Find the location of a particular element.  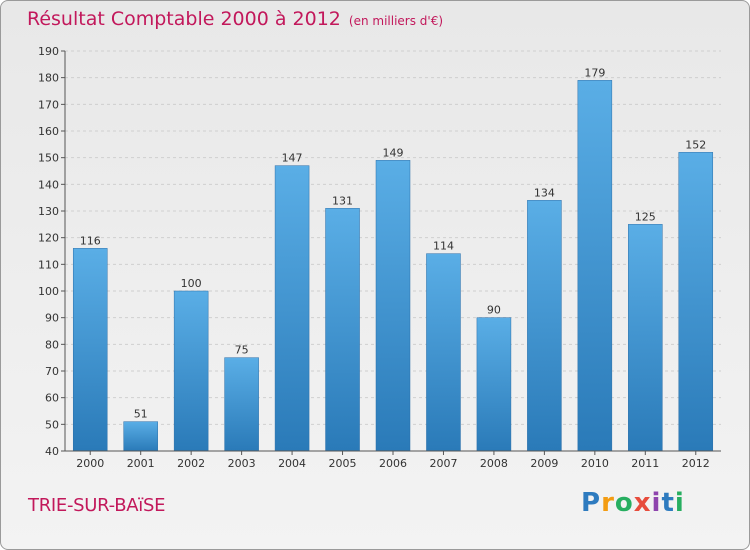

bar-2005 is located at coordinates (342, 330).